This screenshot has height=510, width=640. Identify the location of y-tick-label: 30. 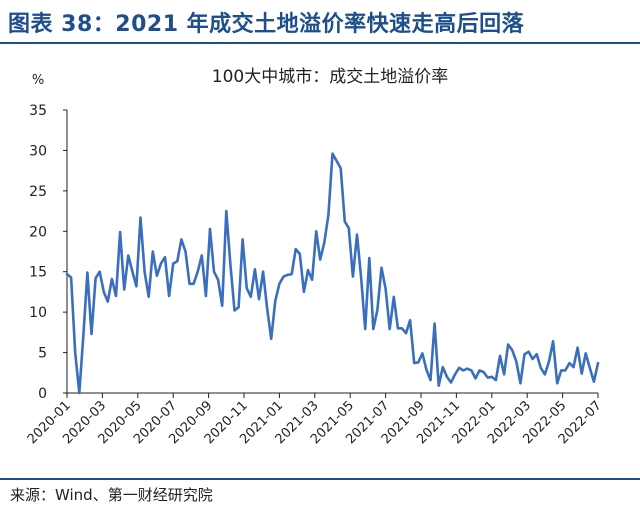
(38, 151).